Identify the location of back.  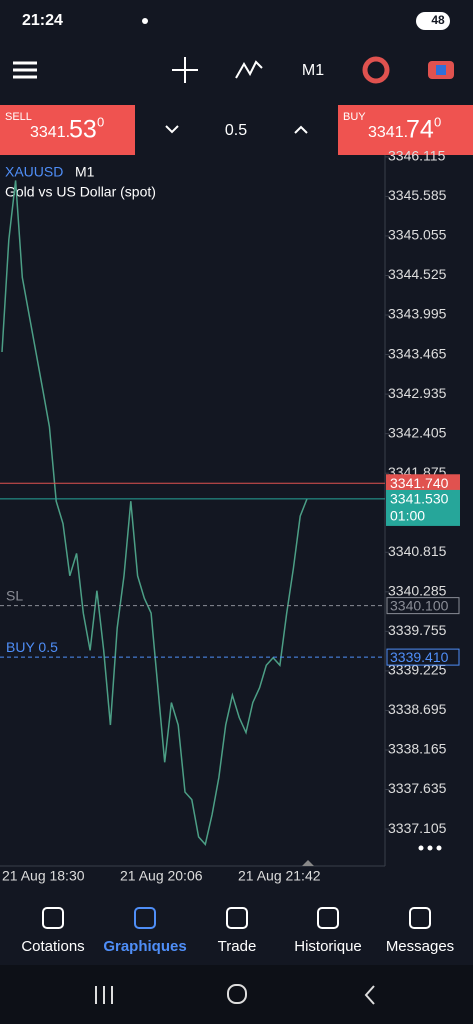
(369, 995).